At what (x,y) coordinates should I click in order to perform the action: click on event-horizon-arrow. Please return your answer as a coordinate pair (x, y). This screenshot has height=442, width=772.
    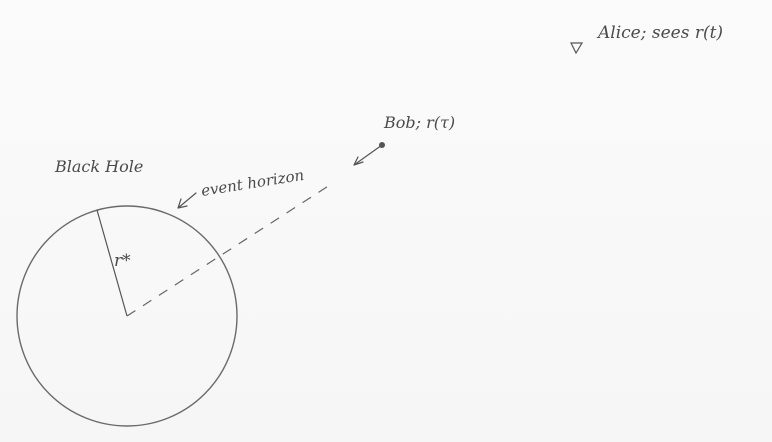
    Looking at the image, I should click on (187, 200).